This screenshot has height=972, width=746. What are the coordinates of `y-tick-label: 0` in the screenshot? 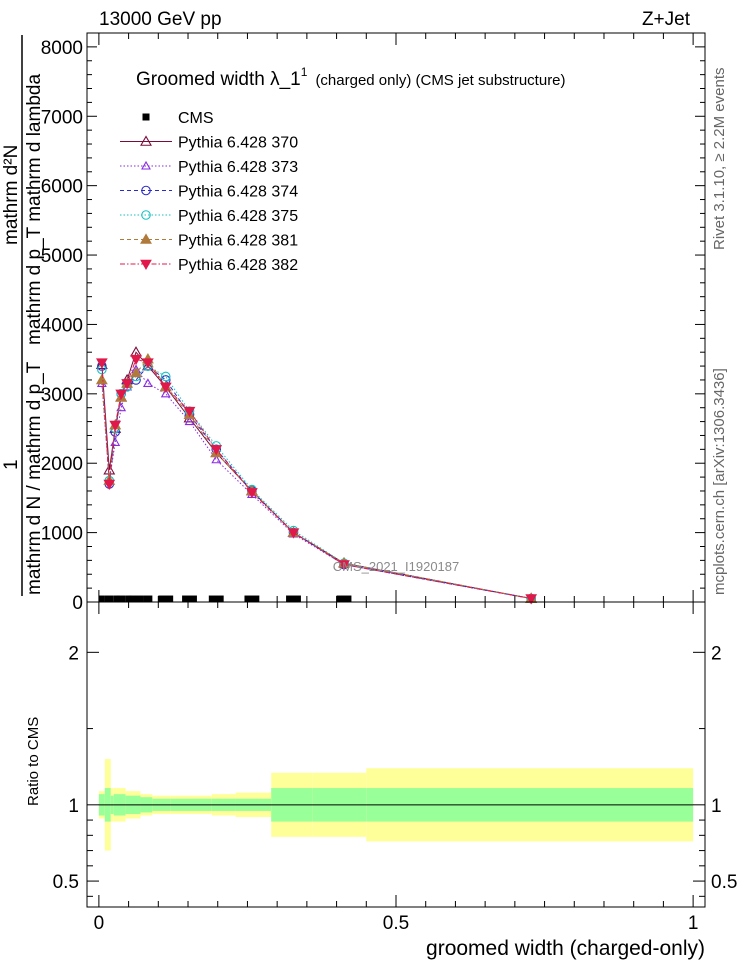 It's located at (77, 603).